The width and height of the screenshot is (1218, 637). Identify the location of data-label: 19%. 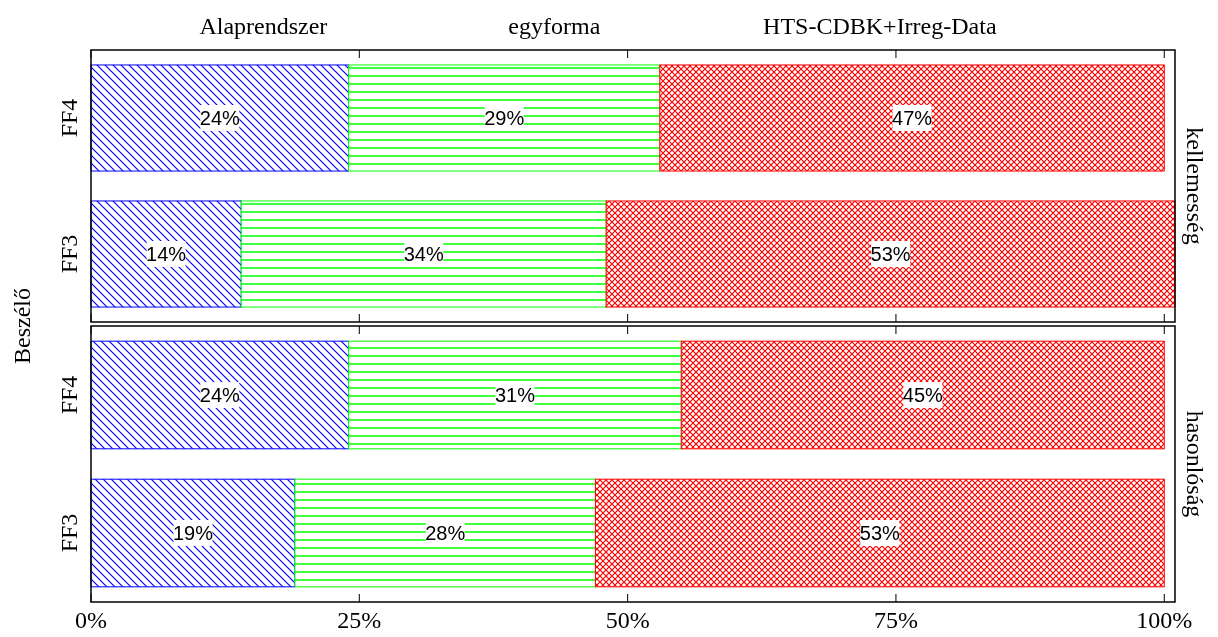
(193, 533).